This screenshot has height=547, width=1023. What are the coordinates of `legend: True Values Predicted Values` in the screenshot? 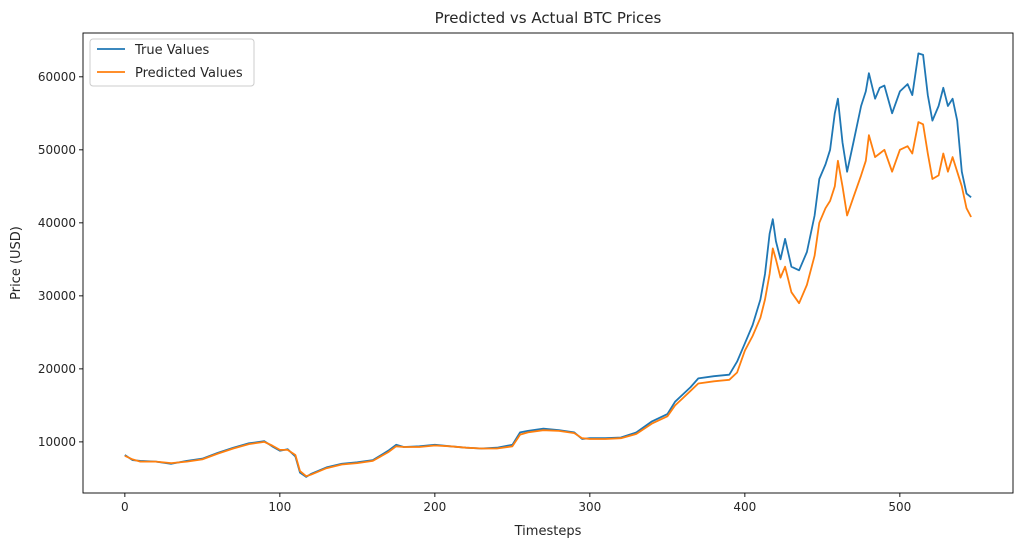 It's located at (172, 62).